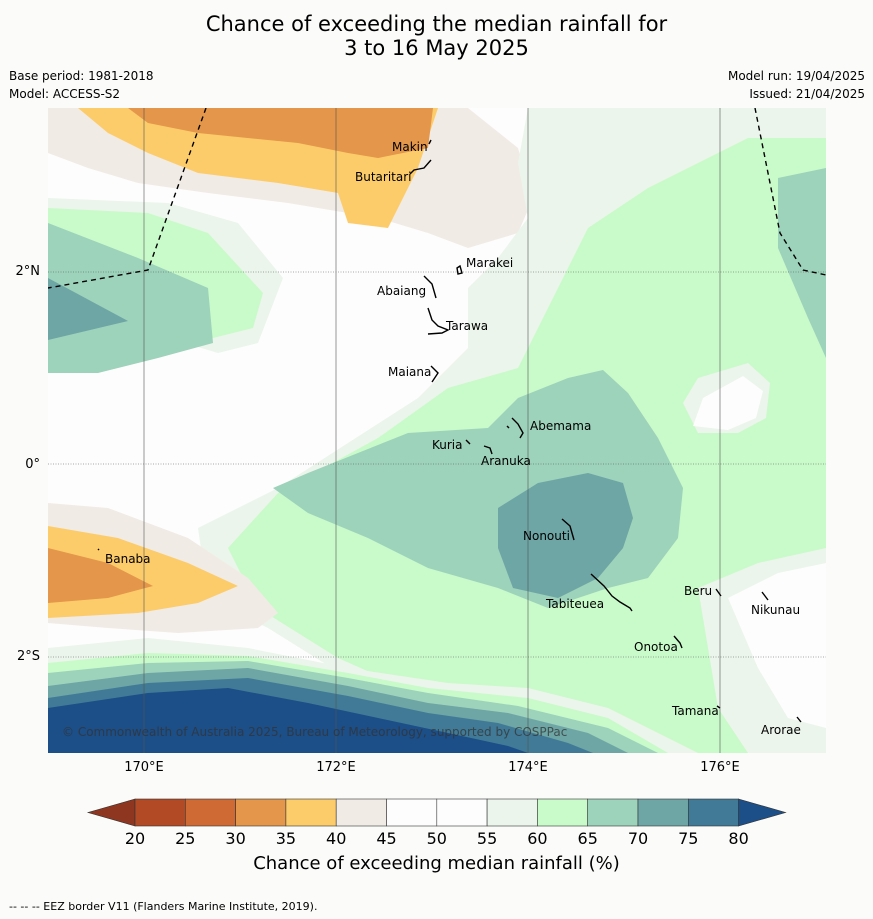 Image resolution: width=873 pixels, height=919 pixels. Describe the element at coordinates (128, 559) in the screenshot. I see `label-banaba: Banaba` at that location.